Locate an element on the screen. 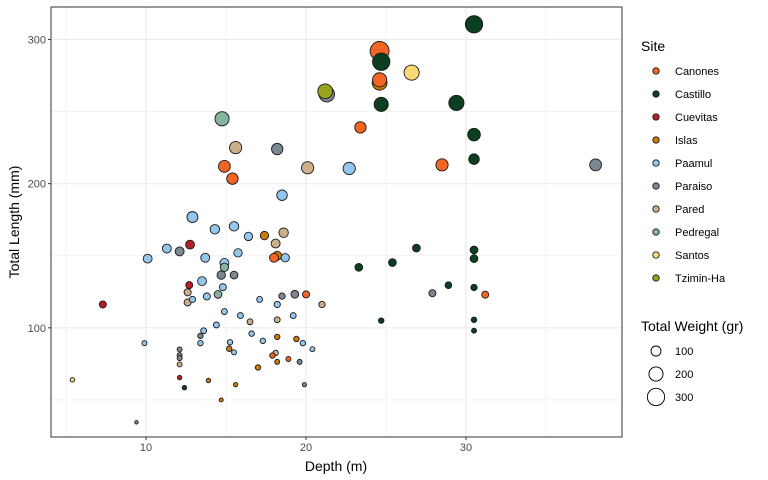 Image resolution: width=768 pixels, height=480 pixels. legend-label: Islas is located at coordinates (686, 141).